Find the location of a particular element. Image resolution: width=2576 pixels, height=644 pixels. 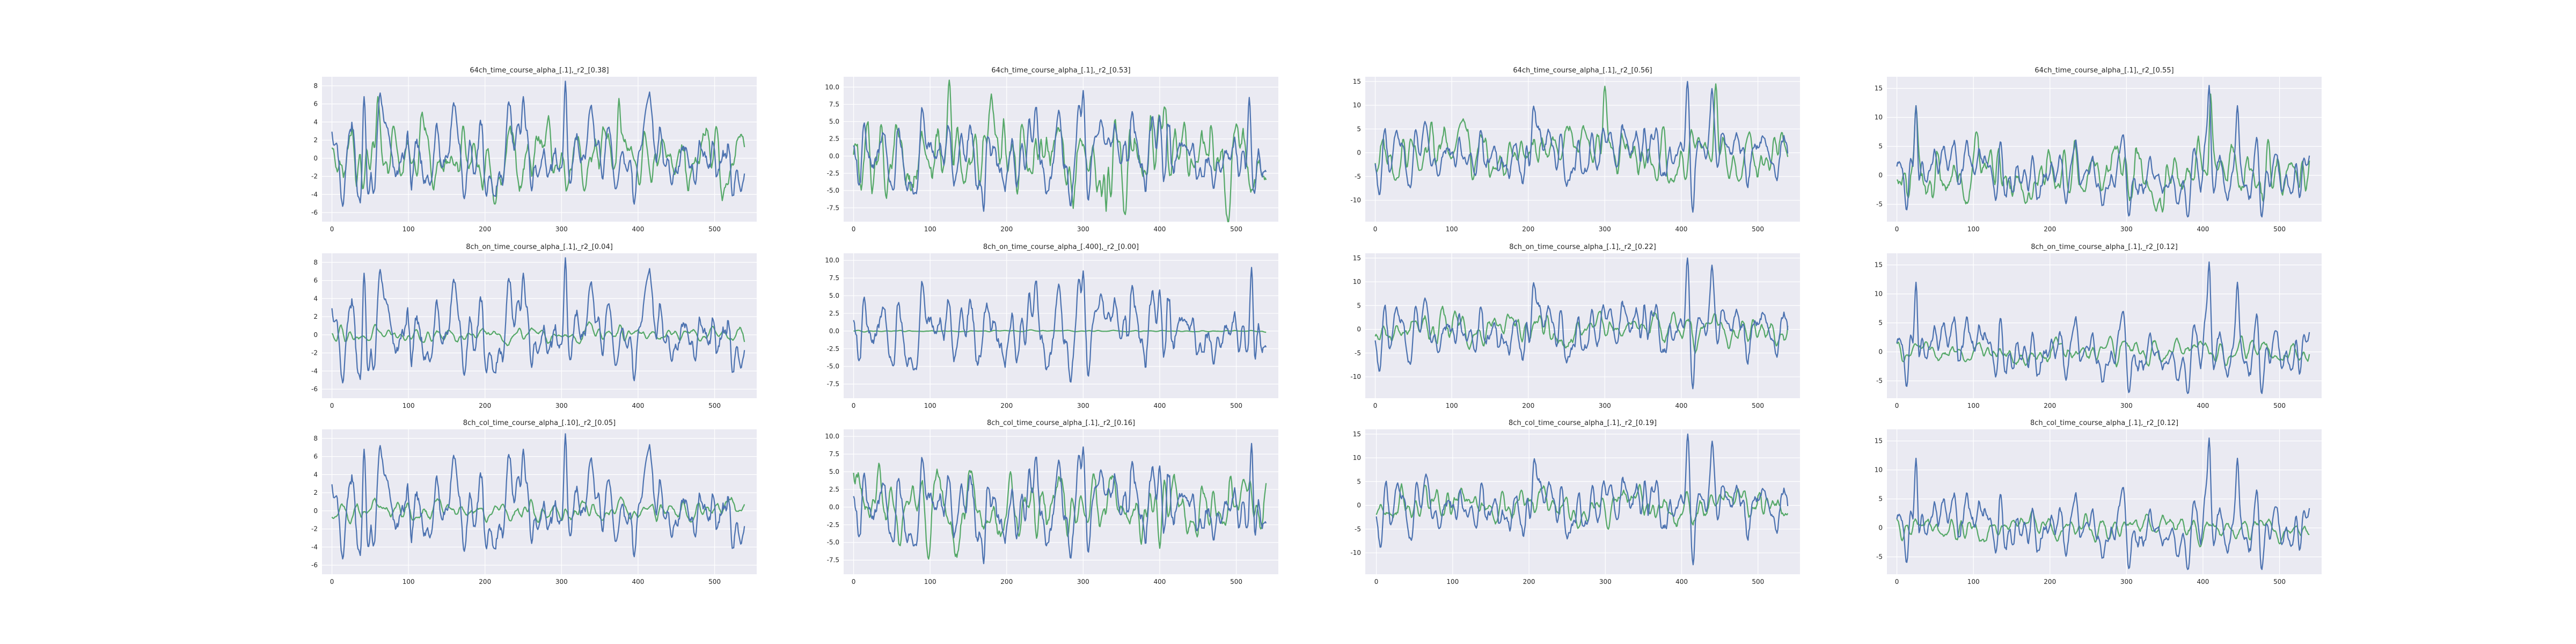

y-tick-label: 0.0 is located at coordinates (834, 507).